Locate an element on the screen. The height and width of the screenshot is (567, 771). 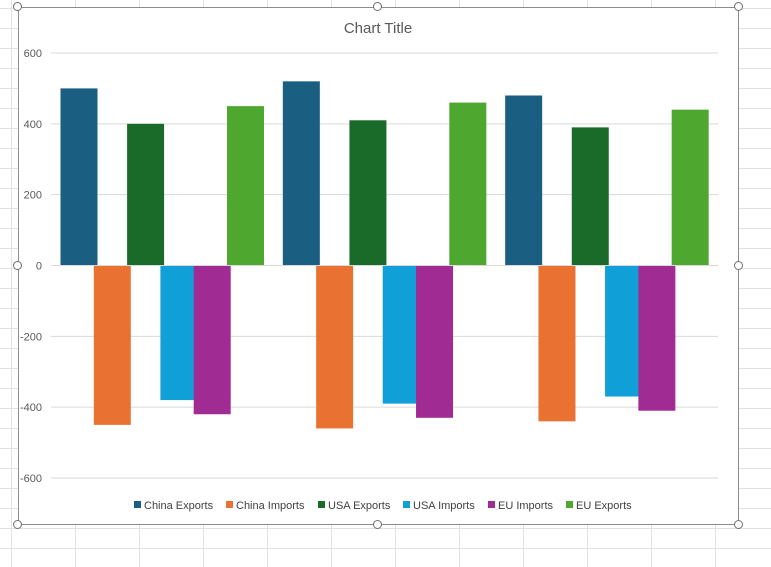
resize-handle-bottom-left is located at coordinates (17, 524).